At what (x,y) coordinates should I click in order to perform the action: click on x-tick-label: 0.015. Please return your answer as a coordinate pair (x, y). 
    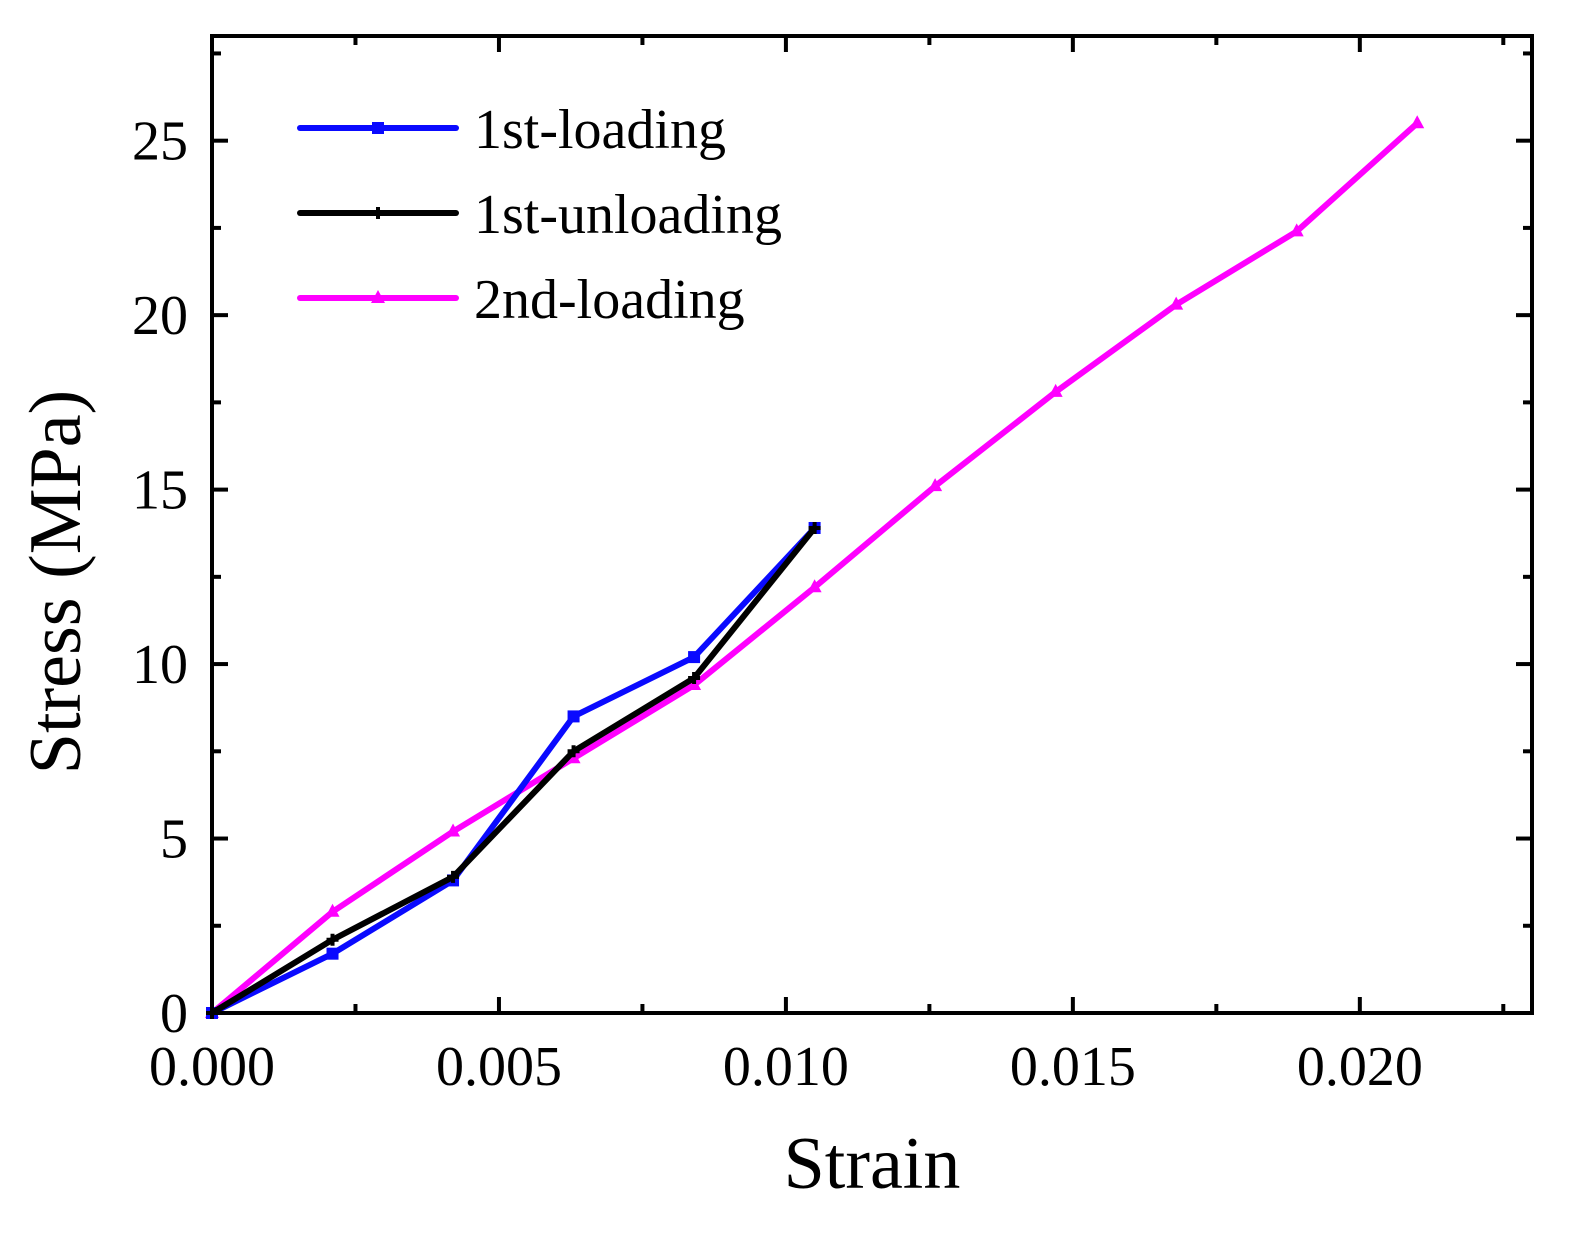
    Looking at the image, I should click on (1073, 1067).